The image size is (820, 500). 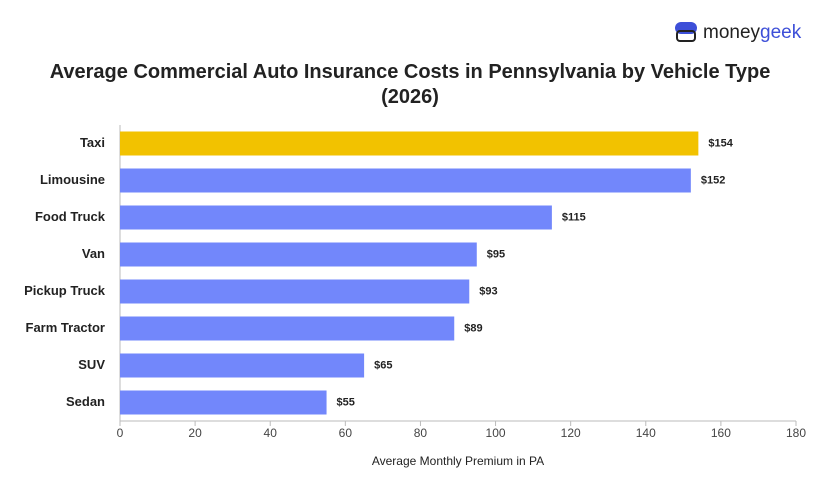 What do you see at coordinates (85, 401) in the screenshot?
I see `y-tick-label: Sedan` at bounding box center [85, 401].